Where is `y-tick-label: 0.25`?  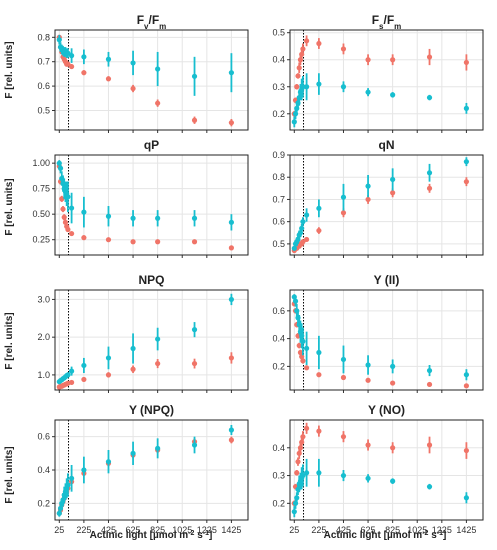 y-tick-label: 0.25 is located at coordinates (41, 240).